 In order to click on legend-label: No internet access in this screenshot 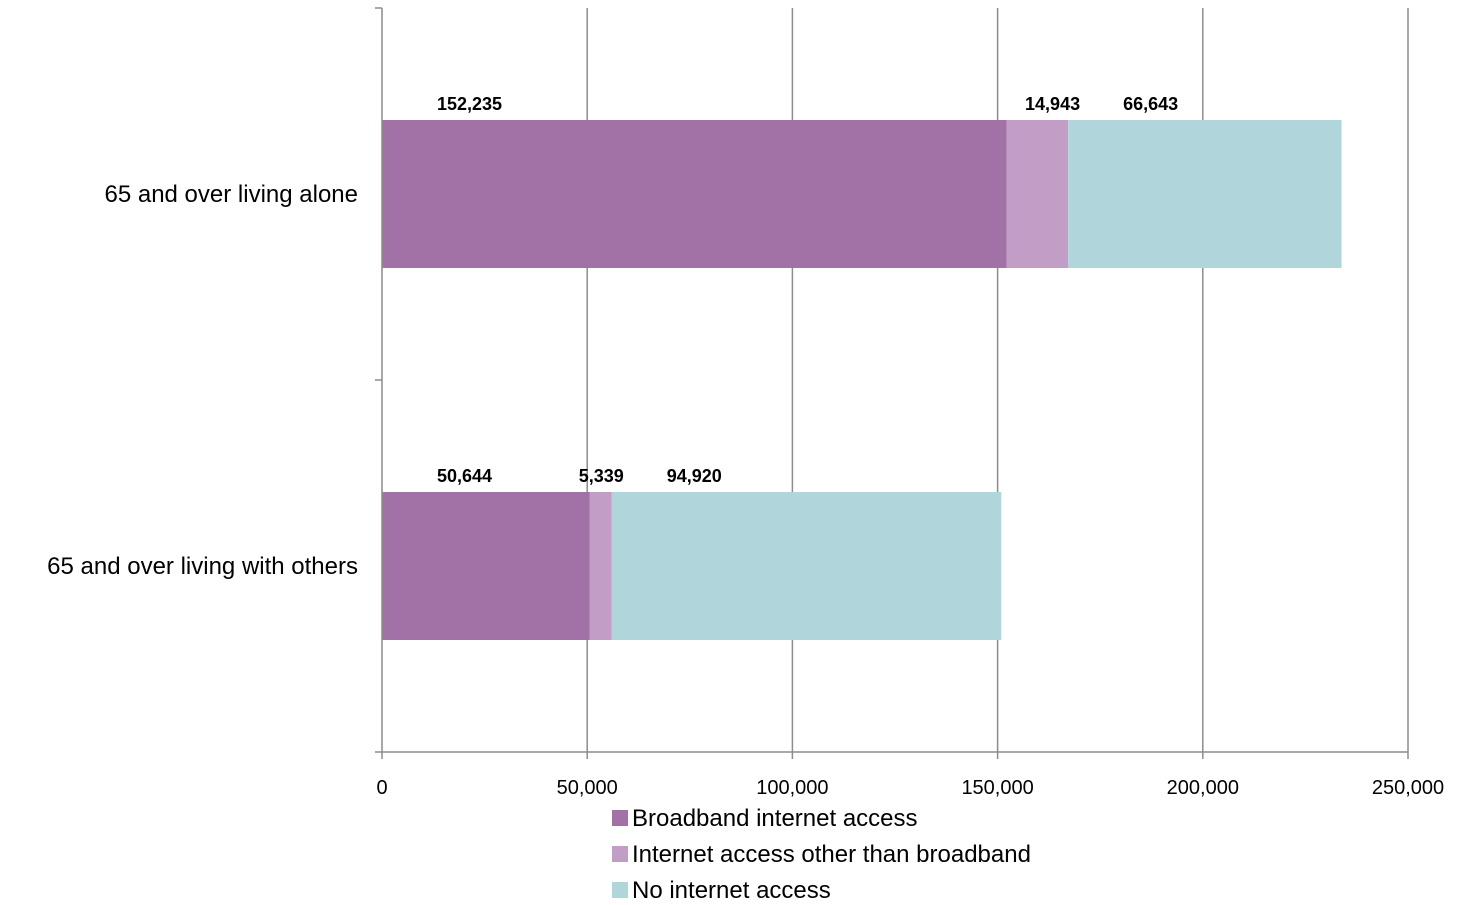, I will do `click(731, 890)`.